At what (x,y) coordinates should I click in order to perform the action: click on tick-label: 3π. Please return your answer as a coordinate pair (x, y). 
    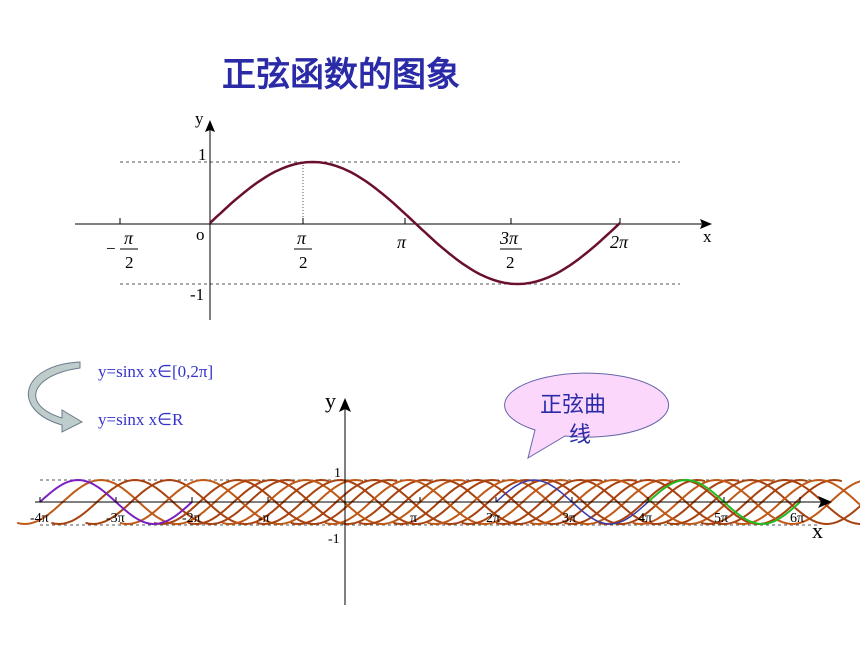
    Looking at the image, I should click on (569, 518).